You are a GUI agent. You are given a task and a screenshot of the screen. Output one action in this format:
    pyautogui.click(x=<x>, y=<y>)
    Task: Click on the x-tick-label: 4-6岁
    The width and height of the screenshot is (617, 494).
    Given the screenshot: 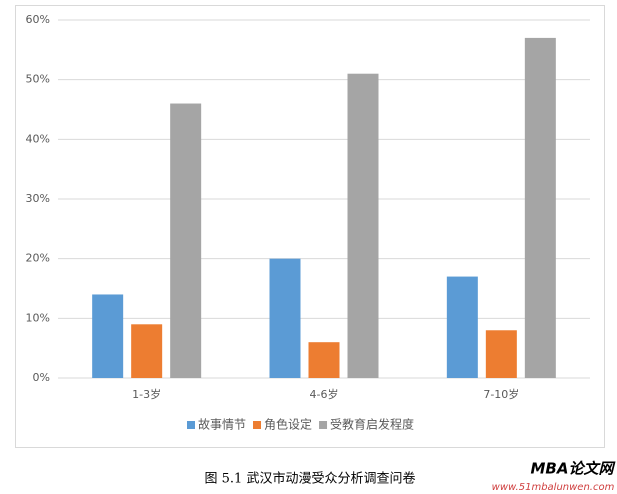 What is the action you would take?
    pyautogui.click(x=324, y=394)
    